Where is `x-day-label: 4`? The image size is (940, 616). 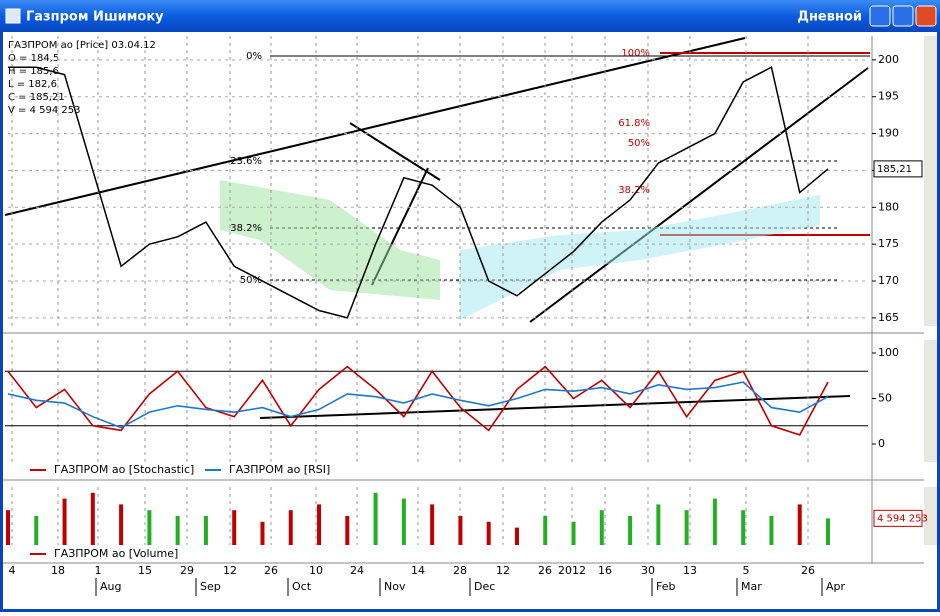 x-day-label: 4 is located at coordinates (12, 570).